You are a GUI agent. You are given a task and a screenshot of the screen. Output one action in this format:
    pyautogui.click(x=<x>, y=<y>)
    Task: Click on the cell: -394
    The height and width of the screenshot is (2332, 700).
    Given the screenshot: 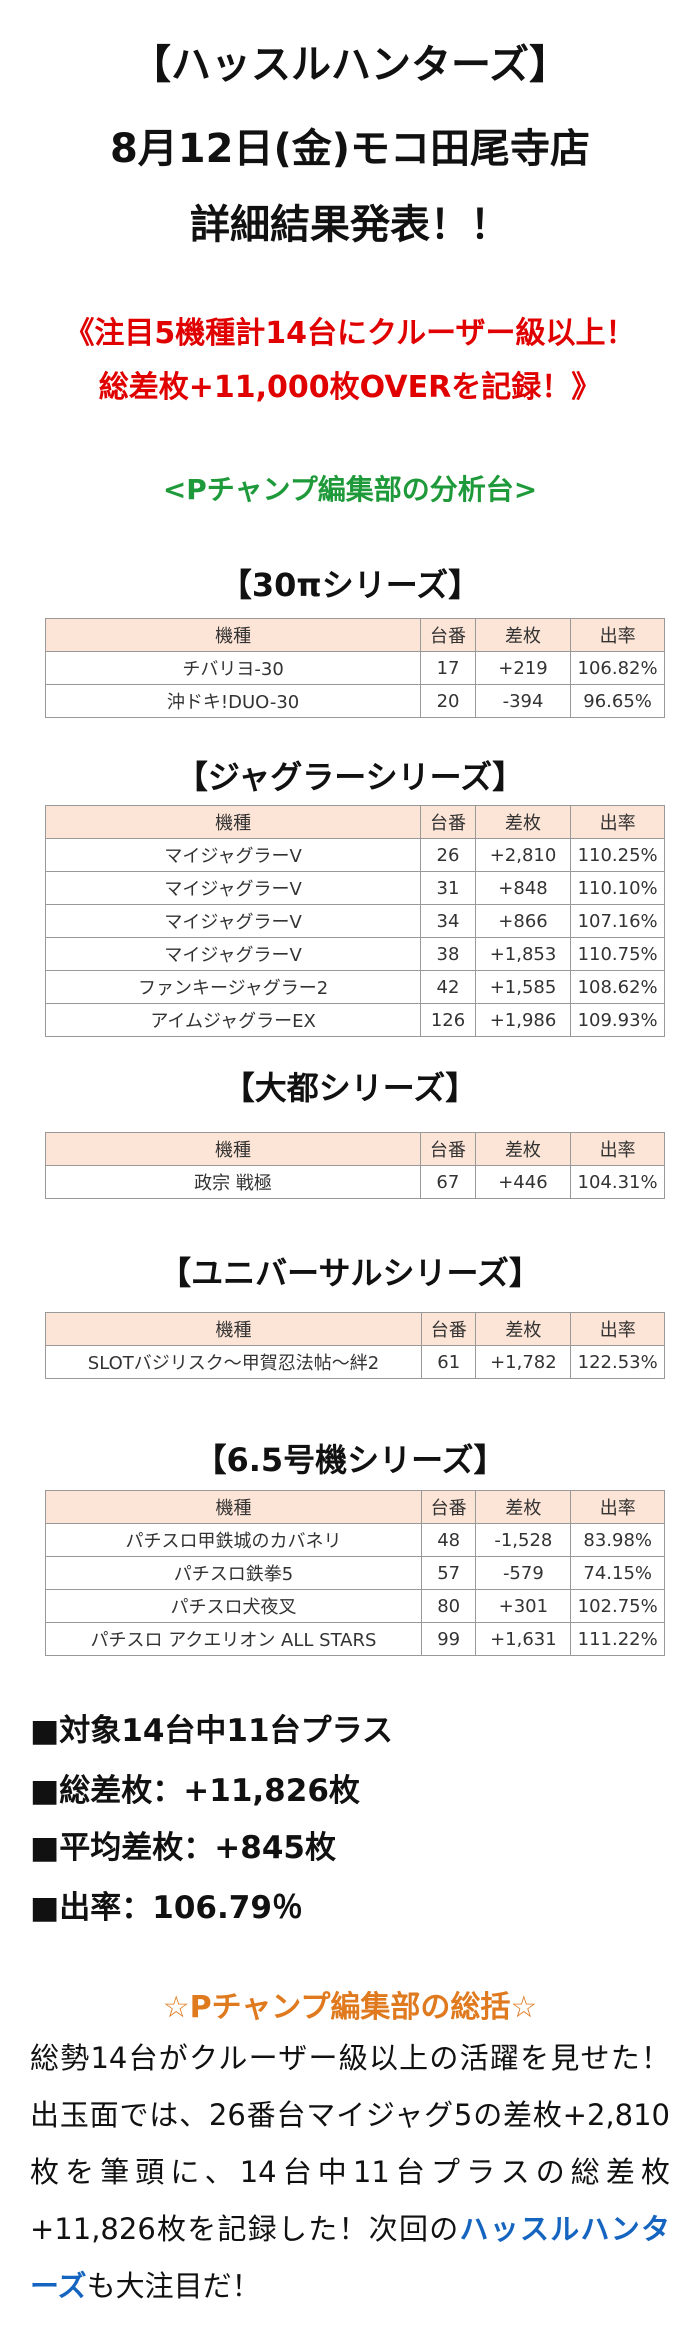 What is the action you would take?
    pyautogui.click(x=523, y=701)
    